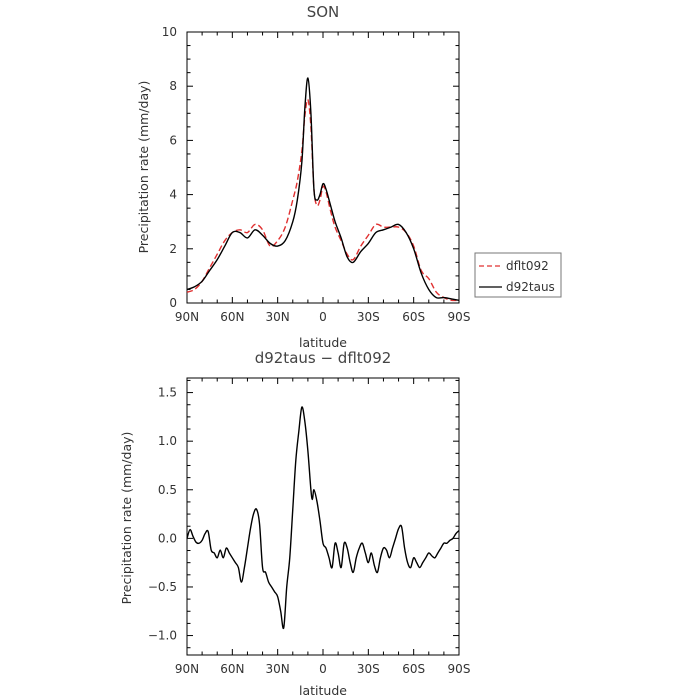 This screenshot has width=700, height=700. I want to click on chart-title-difference: d92taus − dflt092, so click(323, 358).